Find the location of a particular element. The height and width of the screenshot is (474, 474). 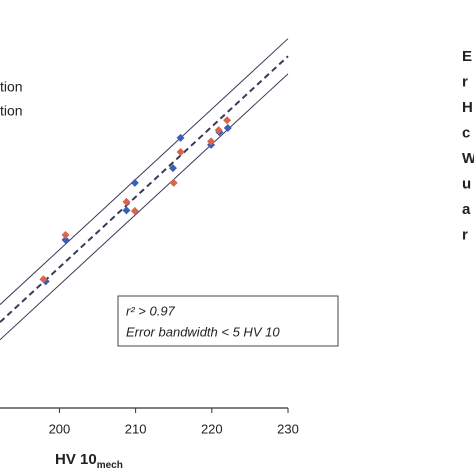

side-text: W is located at coordinates (468, 158).